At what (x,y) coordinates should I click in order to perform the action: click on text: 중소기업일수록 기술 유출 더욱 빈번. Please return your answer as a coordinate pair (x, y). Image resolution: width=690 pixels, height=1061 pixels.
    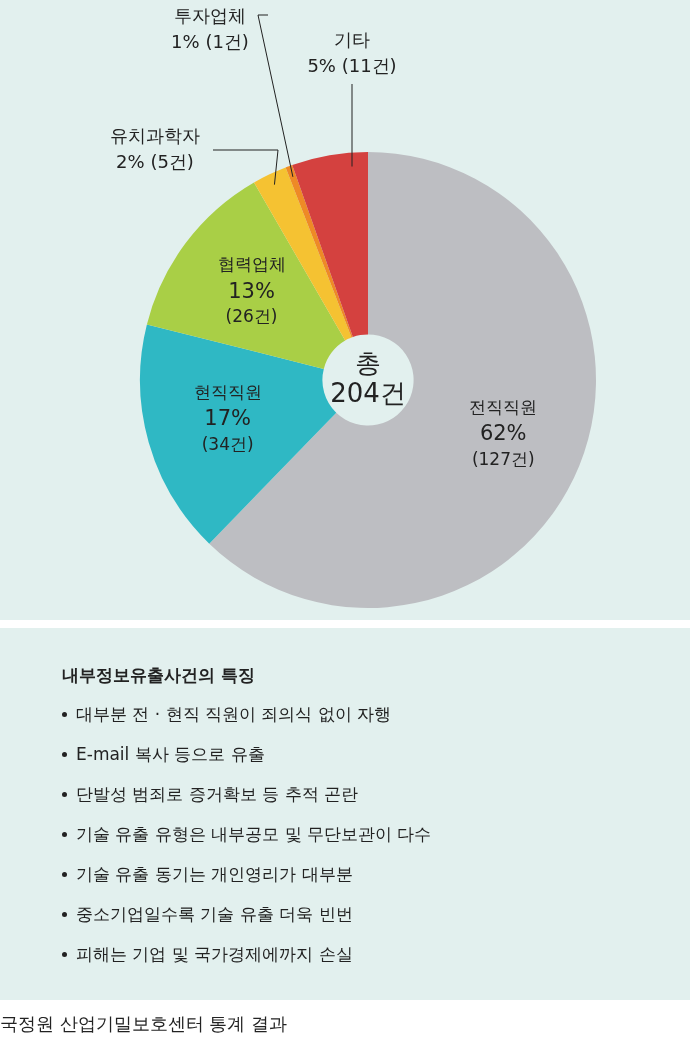
    Looking at the image, I should click on (214, 914).